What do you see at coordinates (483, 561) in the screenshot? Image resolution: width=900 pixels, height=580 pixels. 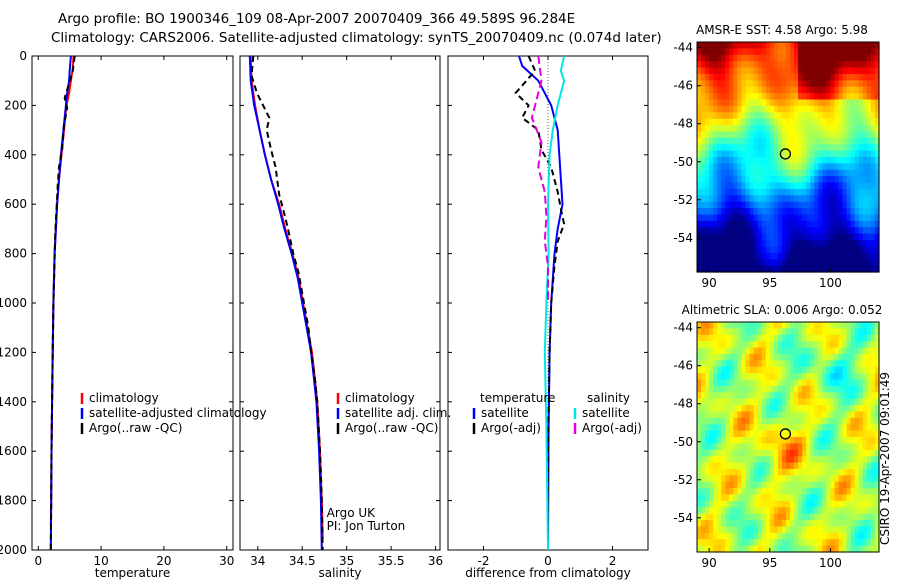 I see `difference-profile-xtick-label: -2` at bounding box center [483, 561].